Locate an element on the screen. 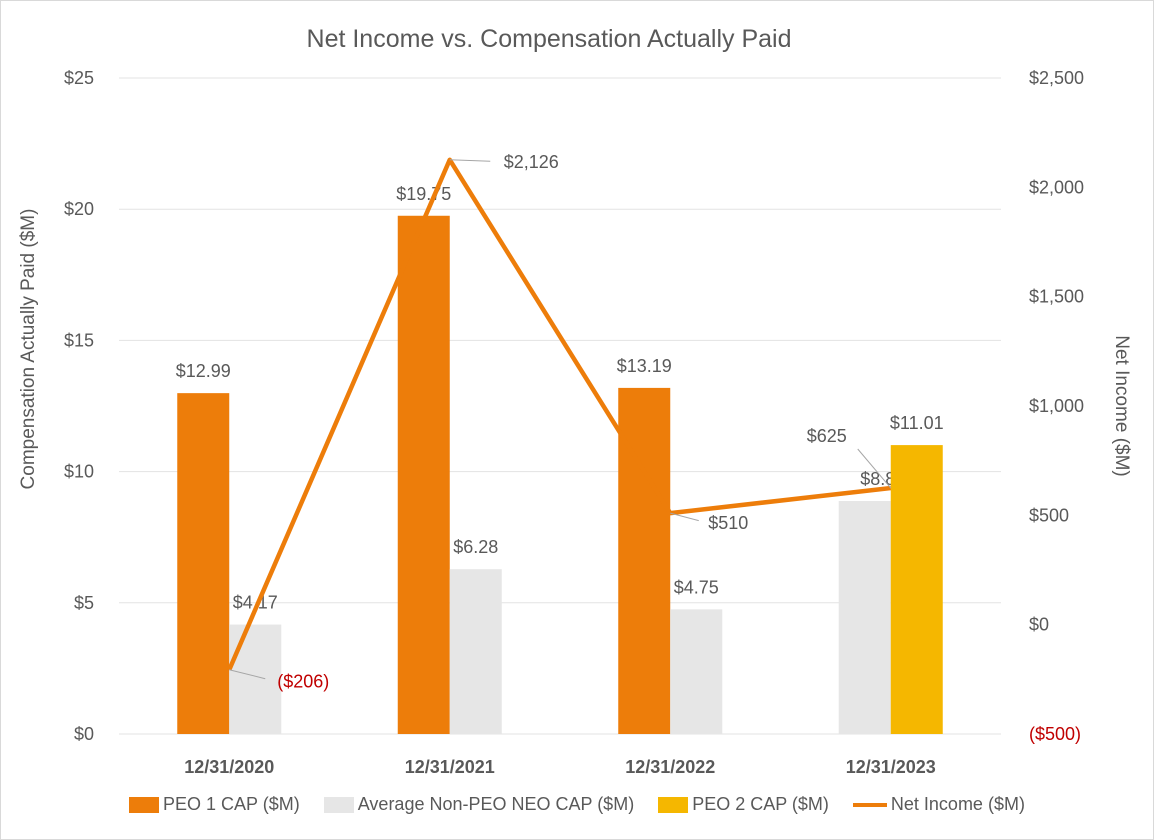 This screenshot has width=1154, height=840. bar-label-peo2-3: $11.01 is located at coordinates (917, 423).